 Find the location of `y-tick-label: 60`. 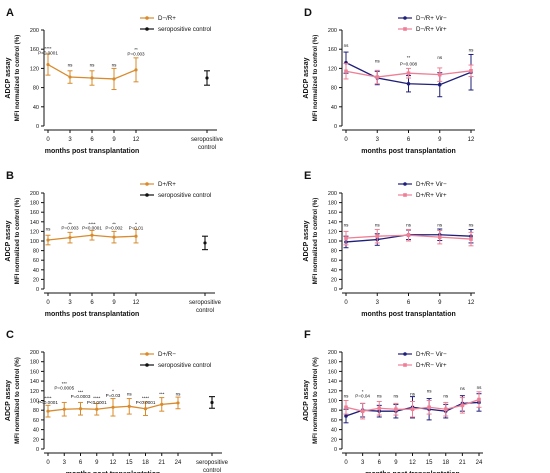

y-tick-label: 60 is located at coordinates (36, 261).